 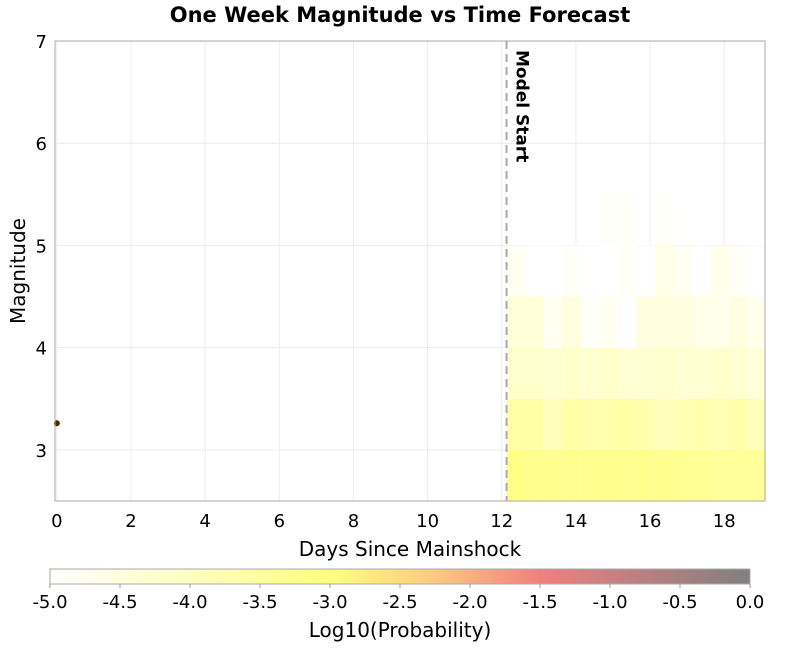 I want to click on model-start-label: Model Start, so click(x=522, y=106).